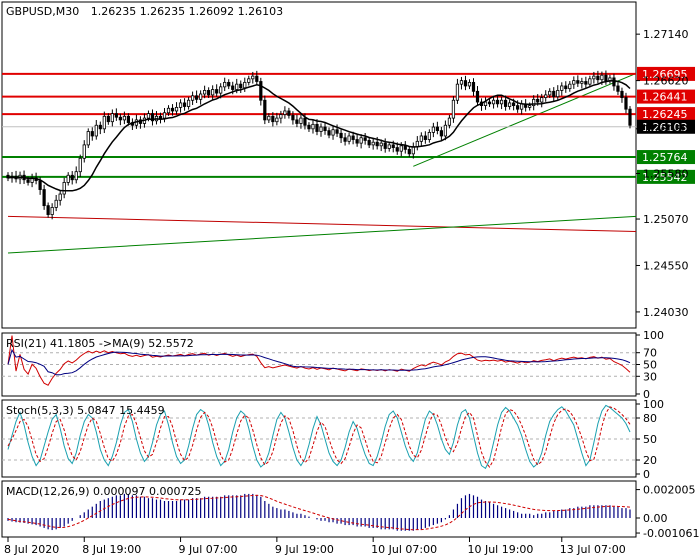  Describe the element at coordinates (42, 11) in the screenshot. I see `symbol-label: GBPUSD,M30` at that location.